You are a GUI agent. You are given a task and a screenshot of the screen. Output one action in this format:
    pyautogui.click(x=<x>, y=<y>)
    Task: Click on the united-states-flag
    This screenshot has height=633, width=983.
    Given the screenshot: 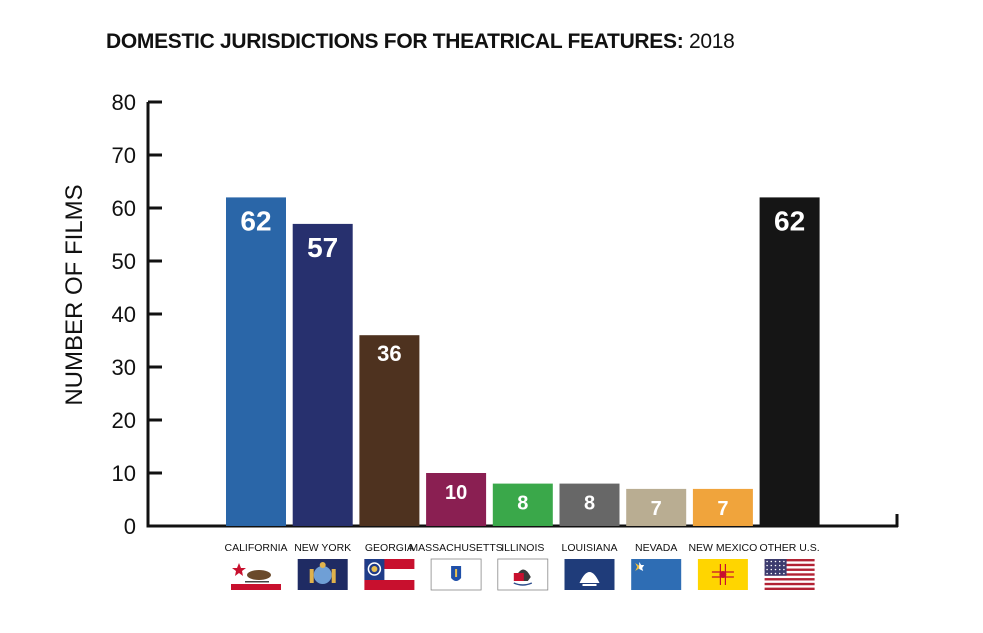 What is the action you would take?
    pyautogui.click(x=789, y=574)
    